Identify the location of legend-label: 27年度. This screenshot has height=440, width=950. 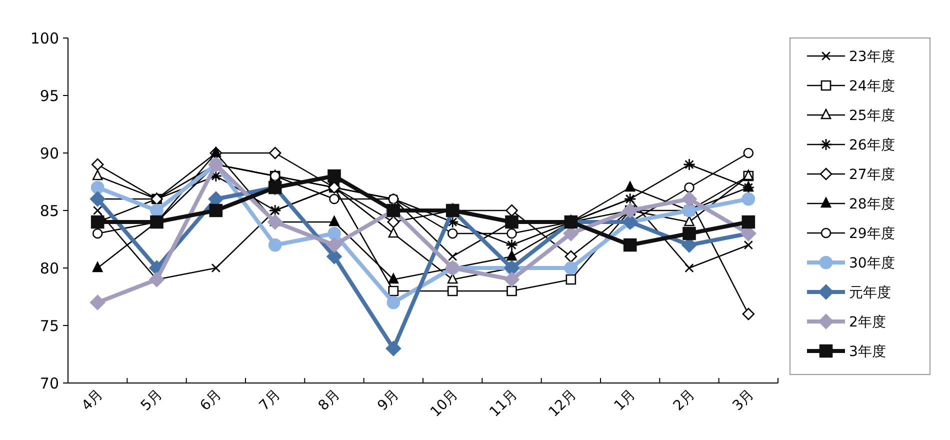
(872, 174).